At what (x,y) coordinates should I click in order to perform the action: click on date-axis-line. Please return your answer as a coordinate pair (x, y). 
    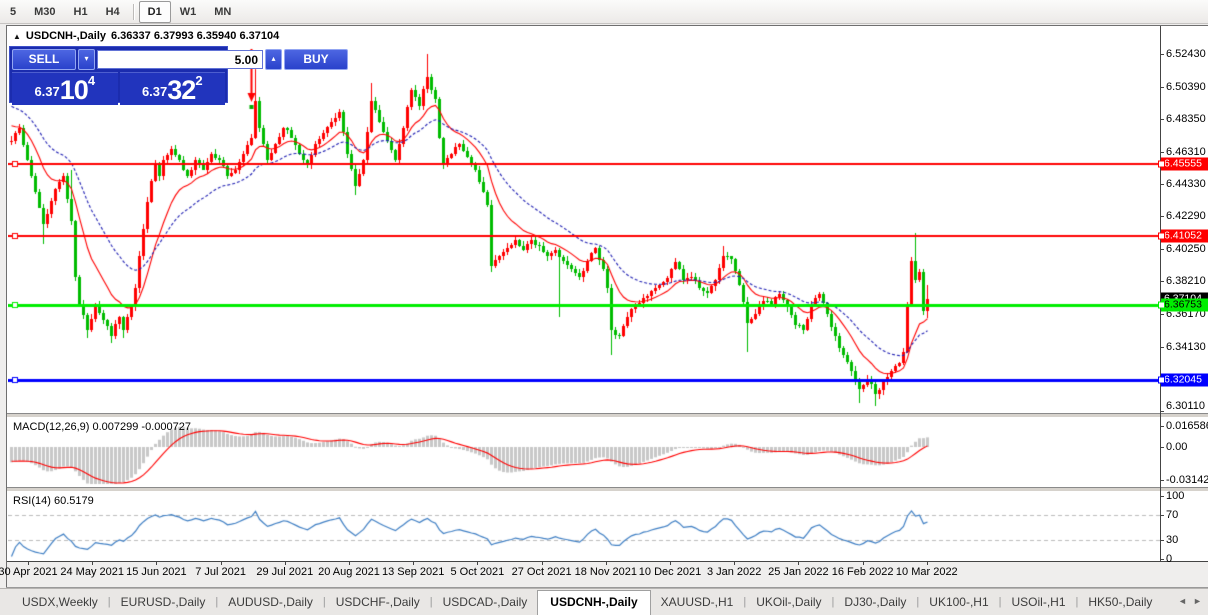
    Looking at the image, I should click on (607, 561).